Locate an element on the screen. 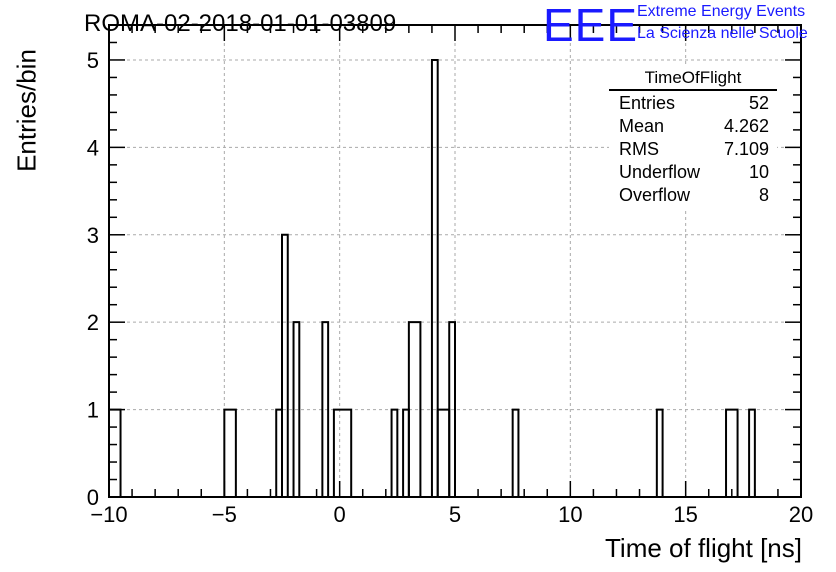 This screenshot has width=836, height=572. logo-line-1: Extreme Energy Events is located at coordinates (721, 11).